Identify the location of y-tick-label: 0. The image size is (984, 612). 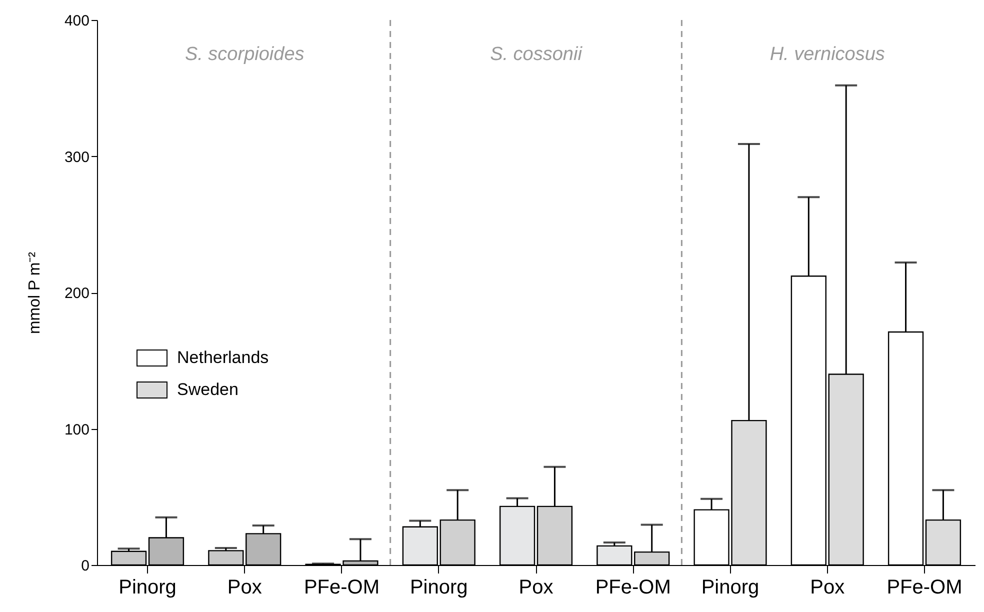
(85, 566).